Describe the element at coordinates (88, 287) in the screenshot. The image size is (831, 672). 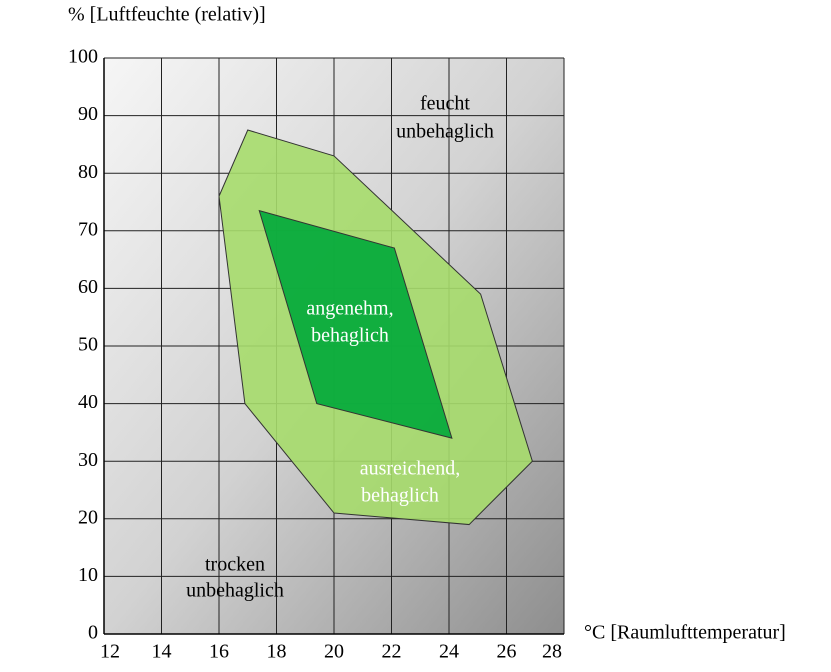
I see `y-tick-label: 60` at that location.